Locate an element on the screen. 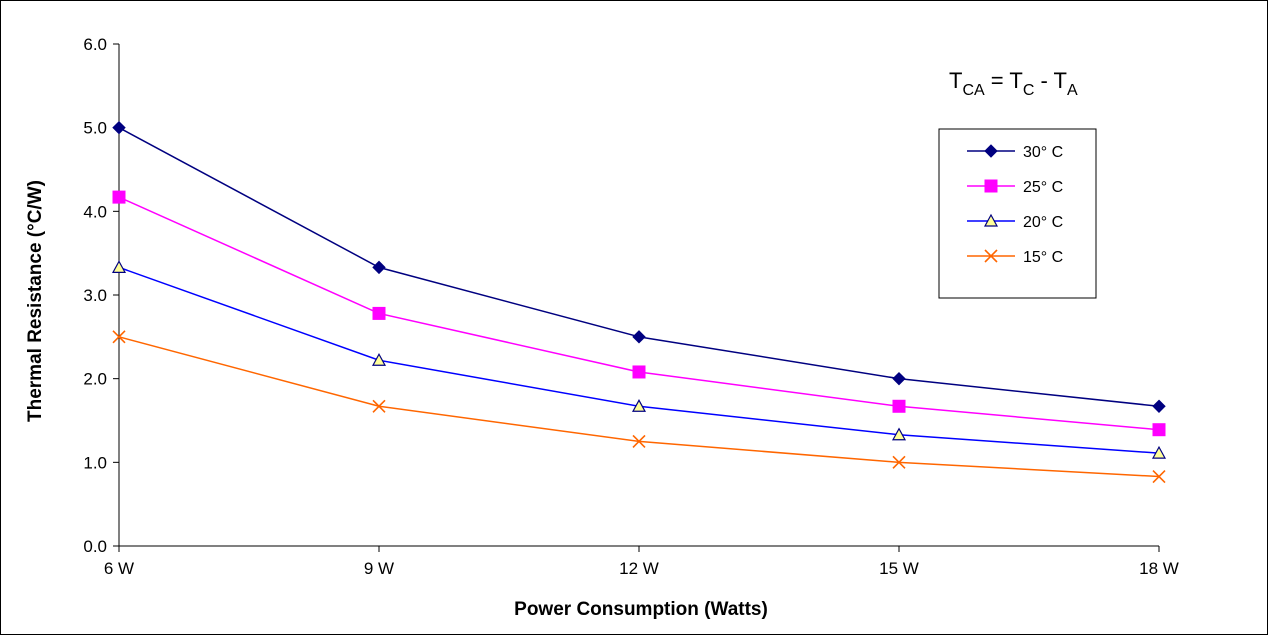 This screenshot has width=1268, height=635. legend: 30° C 25° C 20° C 15° C is located at coordinates (1017, 213).